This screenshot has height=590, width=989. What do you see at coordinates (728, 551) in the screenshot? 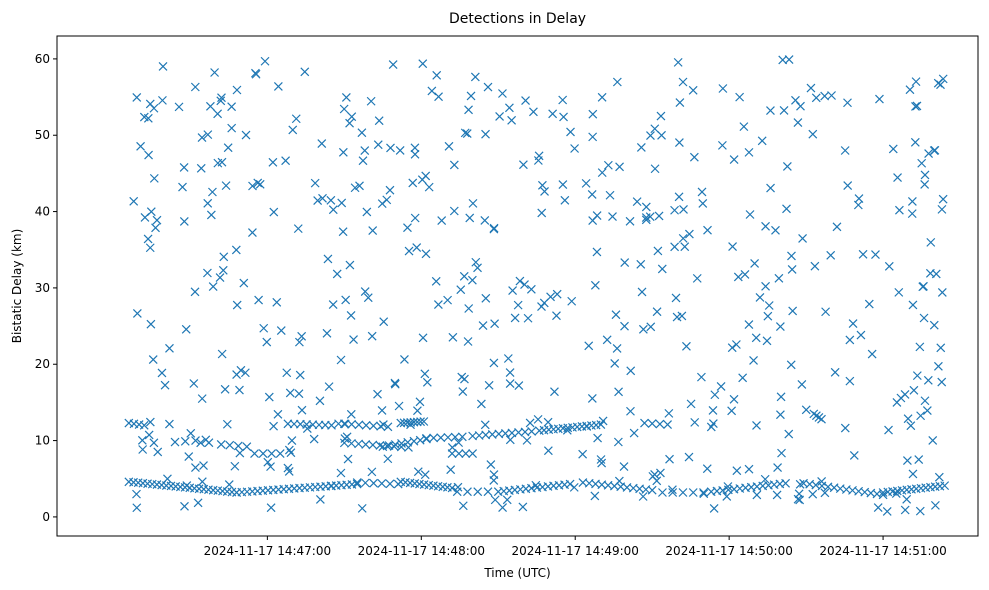
I see `x-tick-label: 2024-11-17 14:50:00` at bounding box center [728, 551].